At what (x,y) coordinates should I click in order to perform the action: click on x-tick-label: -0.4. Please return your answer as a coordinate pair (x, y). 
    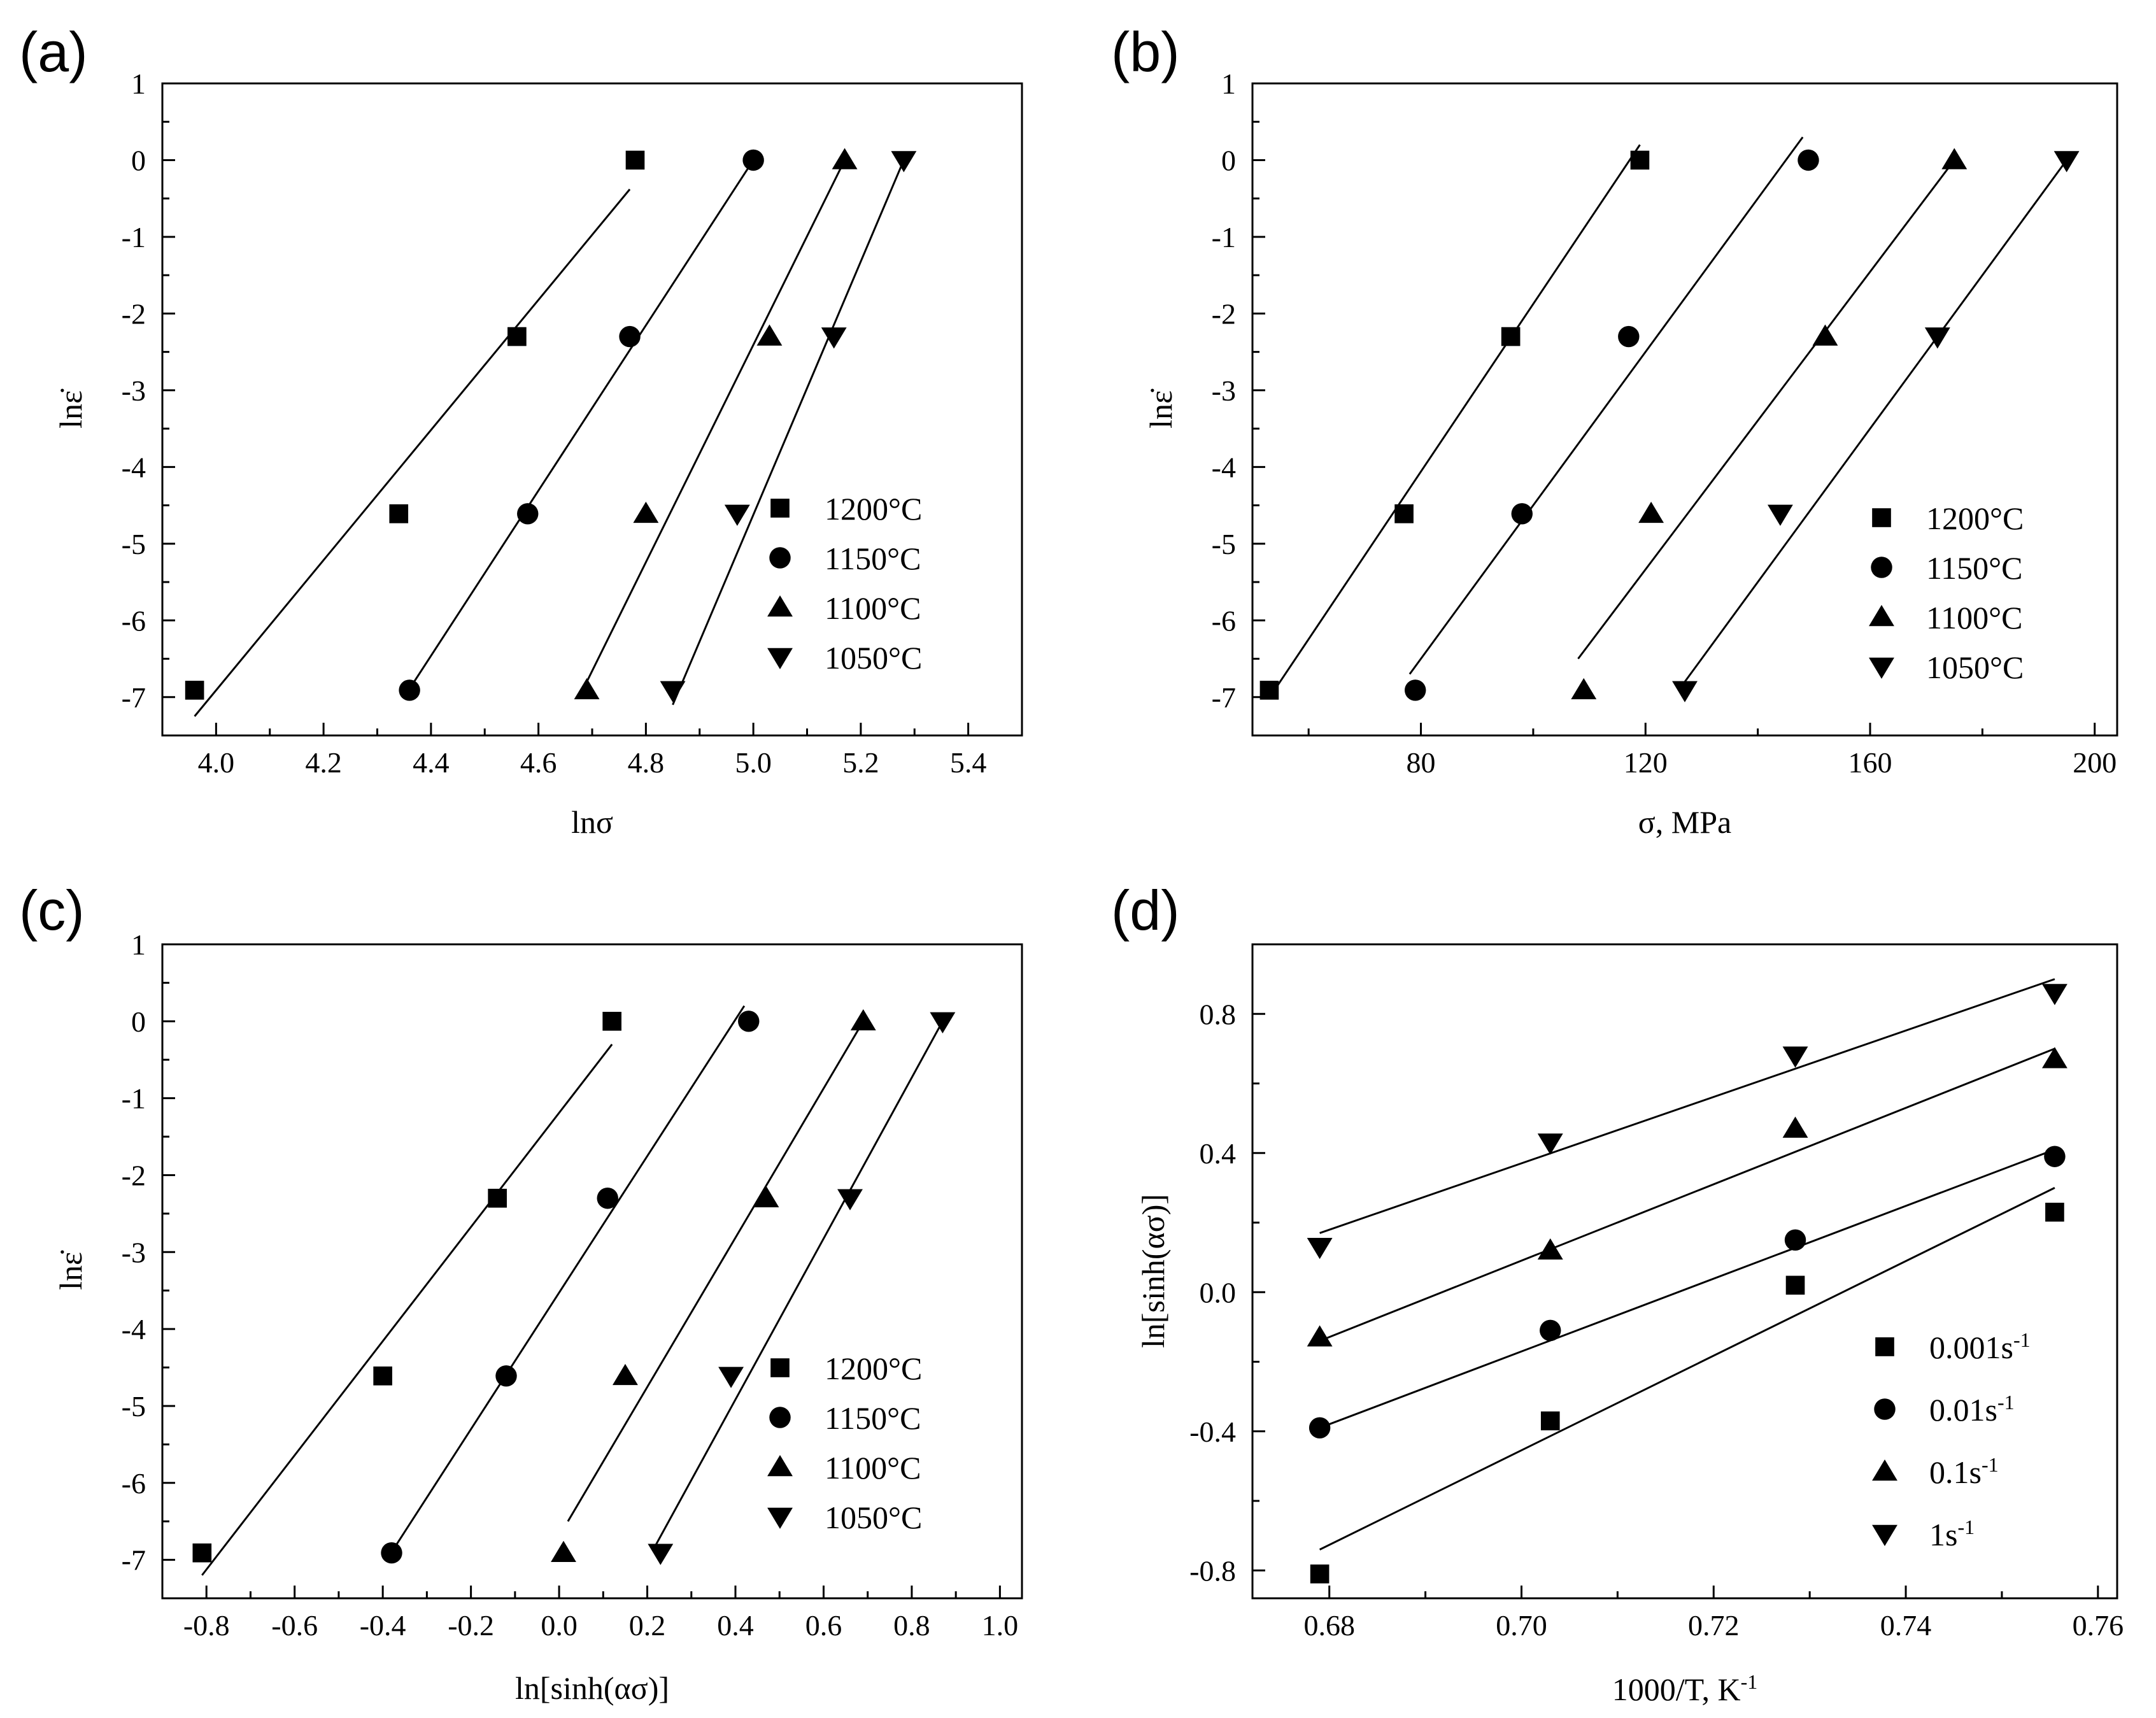
    Looking at the image, I should click on (383, 1625).